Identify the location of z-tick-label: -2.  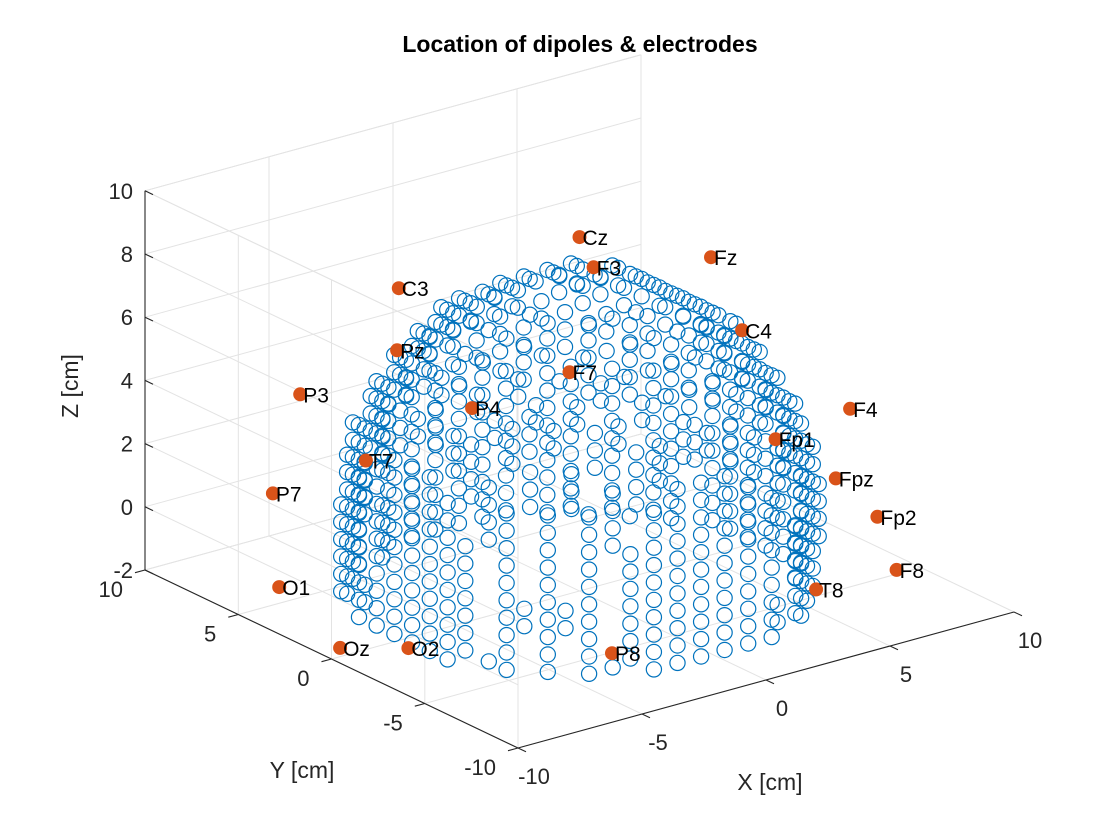
(123, 570).